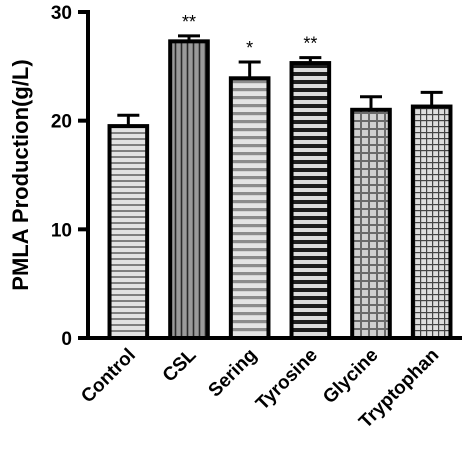  Describe the element at coordinates (128, 232) in the screenshot. I see `bar-control` at that location.